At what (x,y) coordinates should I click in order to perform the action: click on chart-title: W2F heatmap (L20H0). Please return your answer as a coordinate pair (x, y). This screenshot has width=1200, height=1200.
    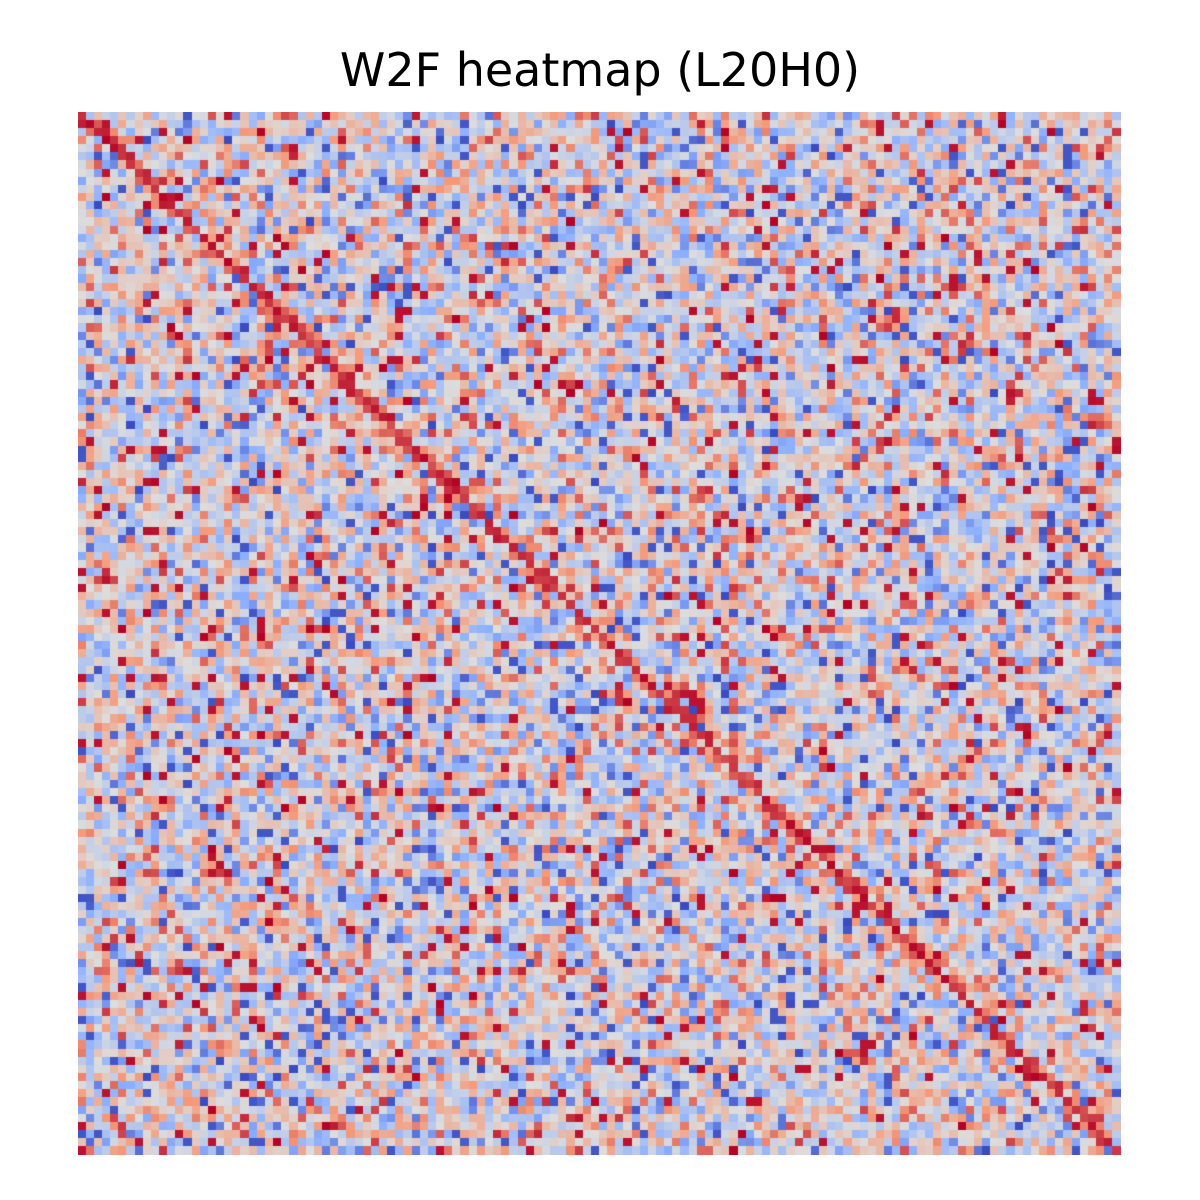
    Looking at the image, I should click on (600, 70).